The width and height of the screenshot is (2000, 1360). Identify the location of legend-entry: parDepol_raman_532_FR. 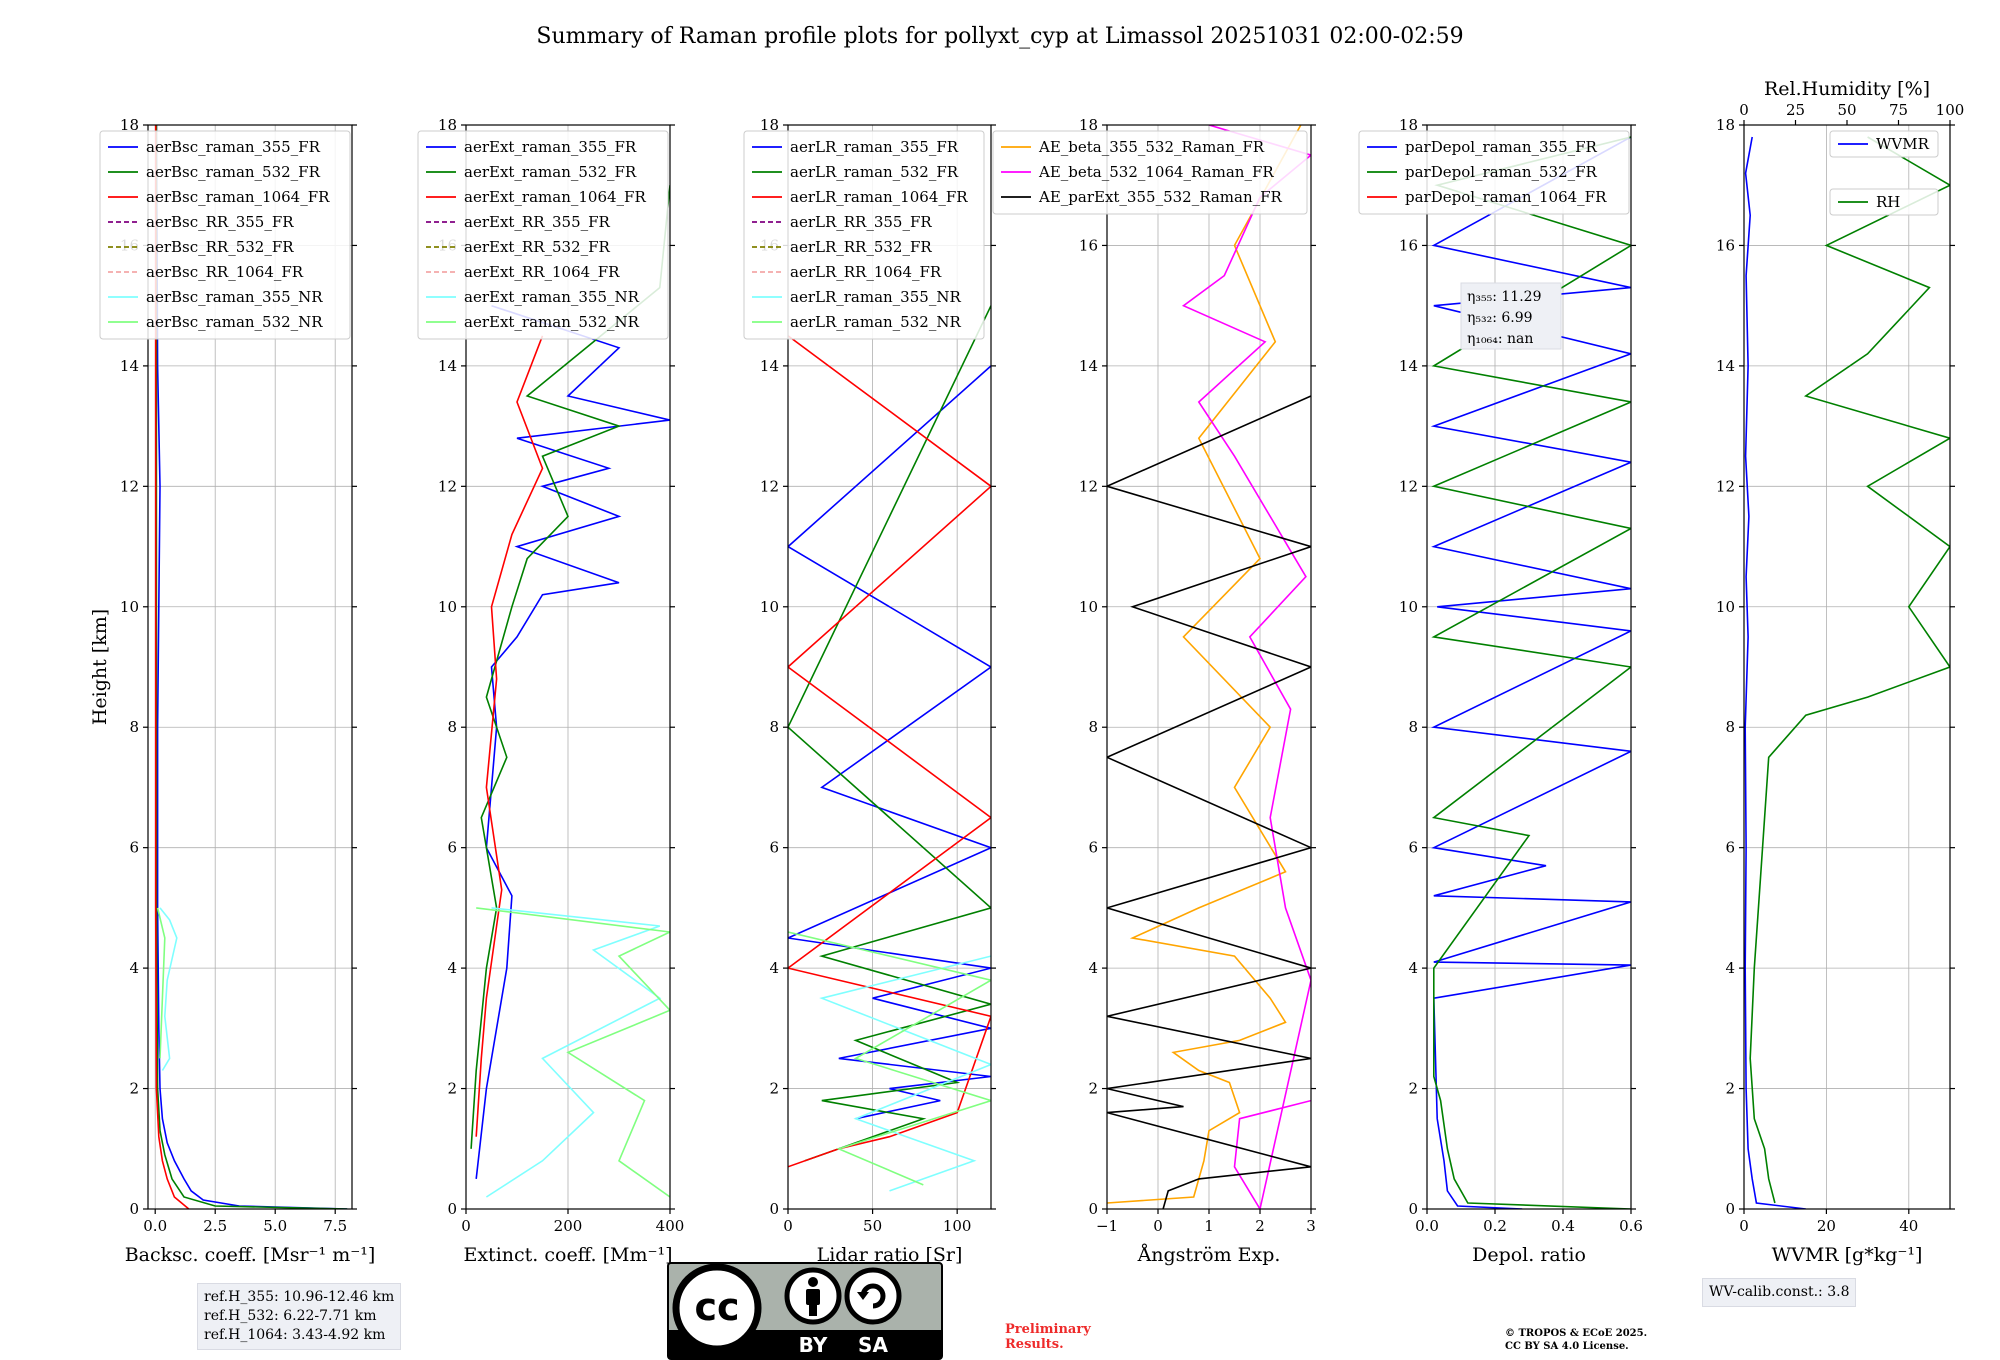
(1501, 172).